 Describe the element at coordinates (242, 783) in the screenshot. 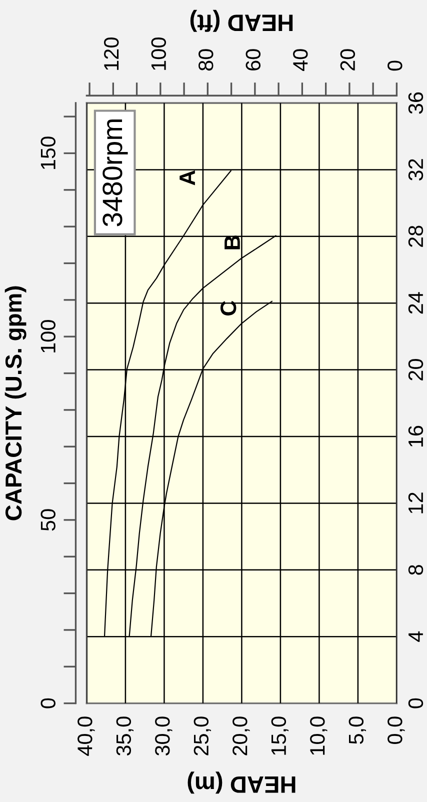

I see `x-axis-title: HEAD (m)` at that location.